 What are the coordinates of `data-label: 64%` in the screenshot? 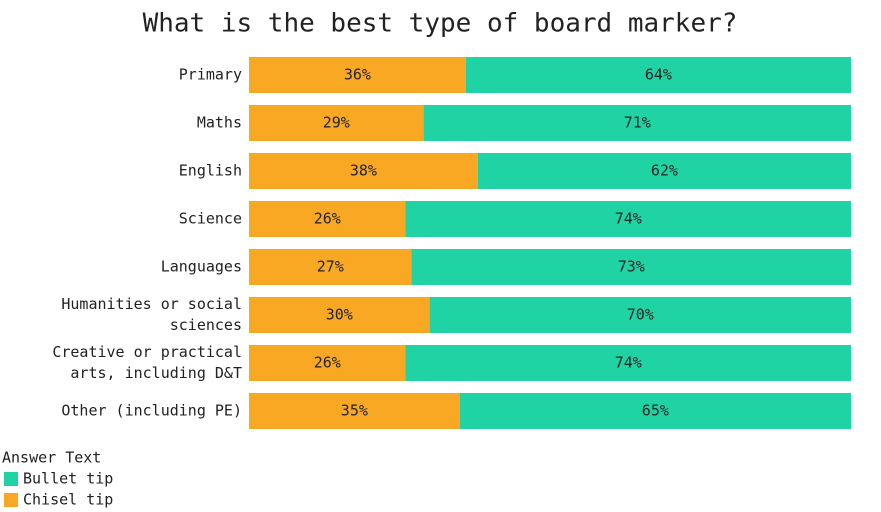 It's located at (658, 75).